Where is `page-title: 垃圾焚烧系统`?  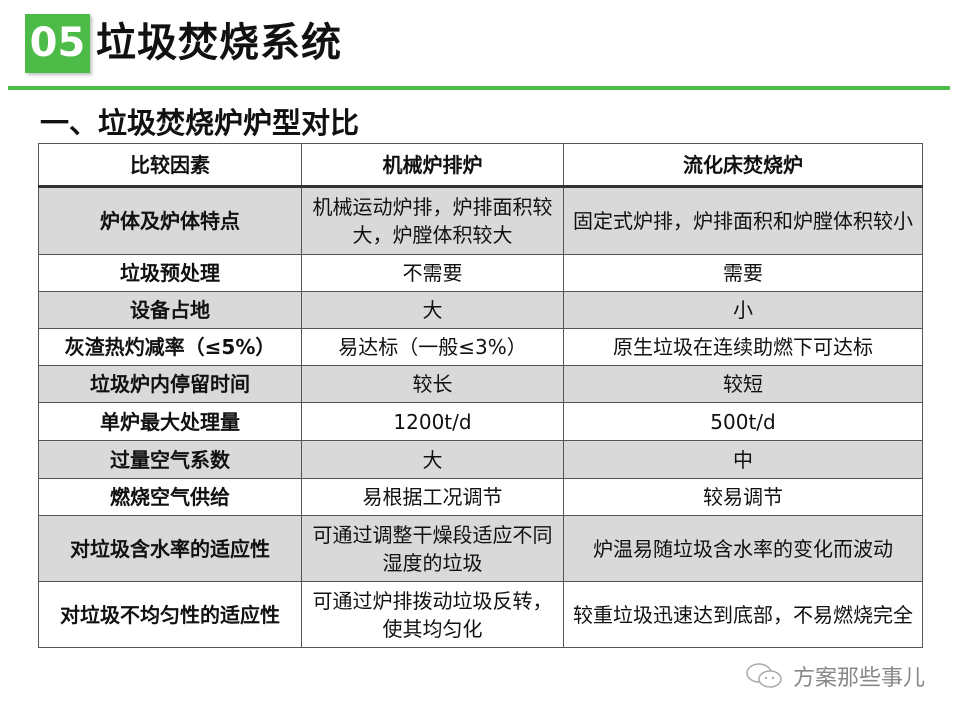
page-title: 垃圾焚烧系统 is located at coordinates (219, 43).